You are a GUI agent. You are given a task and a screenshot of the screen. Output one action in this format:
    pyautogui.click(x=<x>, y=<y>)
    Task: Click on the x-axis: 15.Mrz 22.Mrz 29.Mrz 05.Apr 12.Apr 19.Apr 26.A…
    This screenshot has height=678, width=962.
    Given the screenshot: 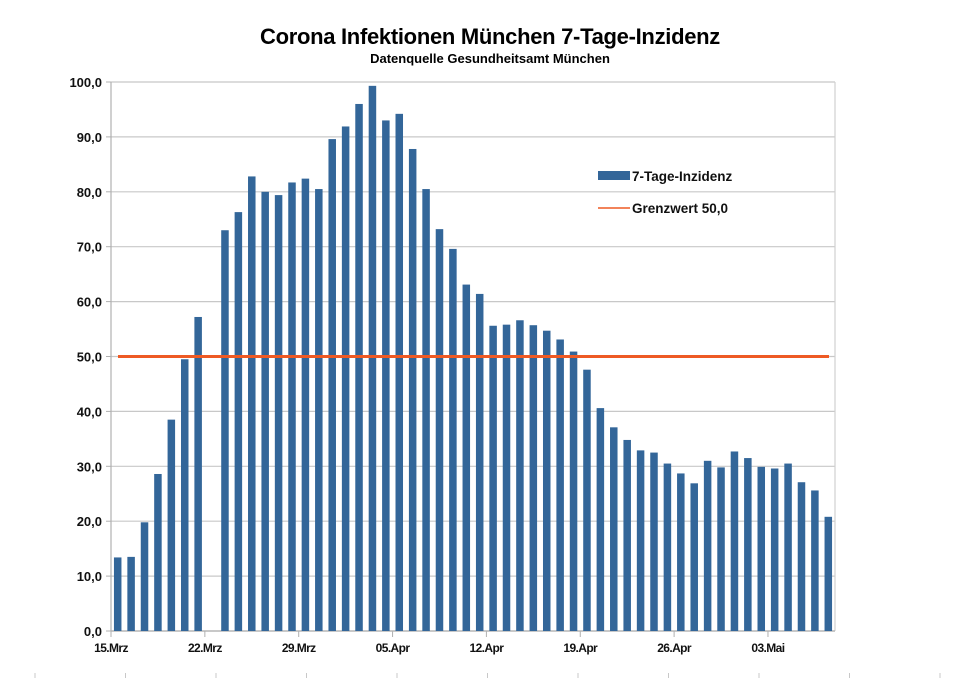 What is the action you would take?
    pyautogui.click(x=439, y=643)
    